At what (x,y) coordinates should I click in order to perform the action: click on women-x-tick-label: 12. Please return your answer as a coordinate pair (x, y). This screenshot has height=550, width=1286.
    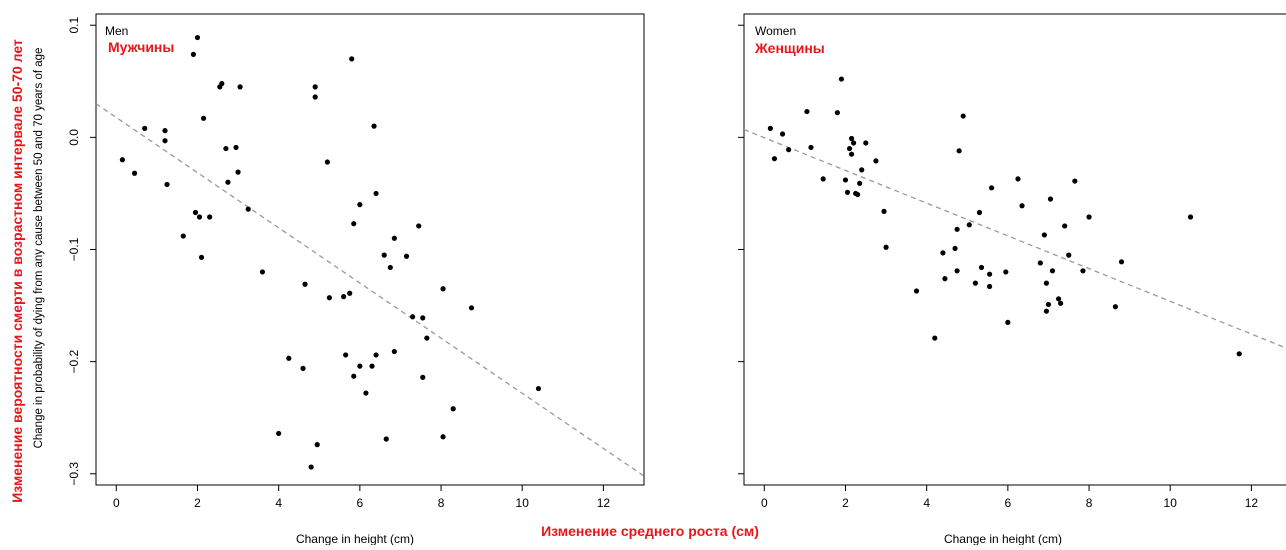
    Looking at the image, I should click on (1252, 503).